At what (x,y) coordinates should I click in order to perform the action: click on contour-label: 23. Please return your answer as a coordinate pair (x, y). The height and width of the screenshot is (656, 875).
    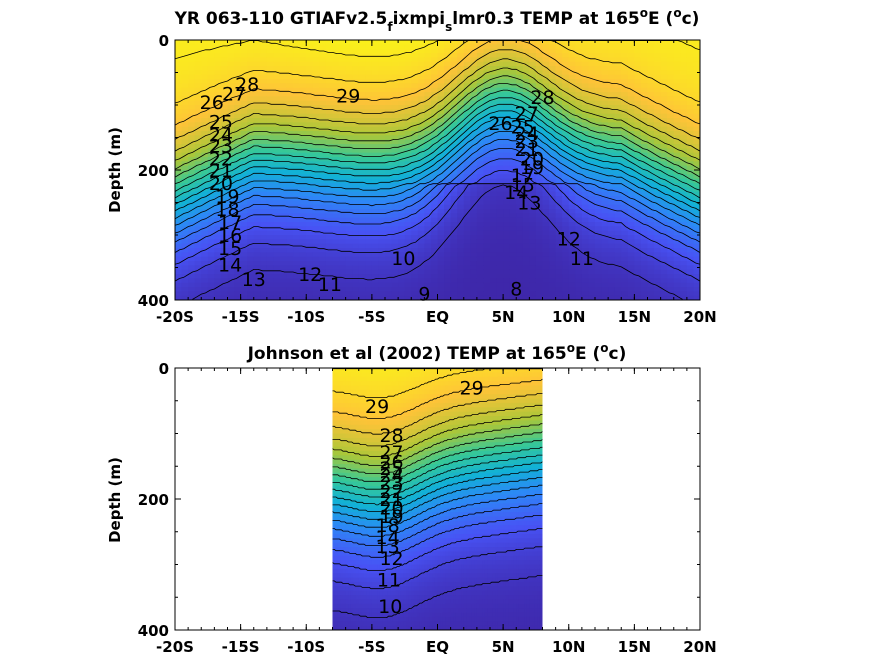
    Looking at the image, I should click on (527, 142).